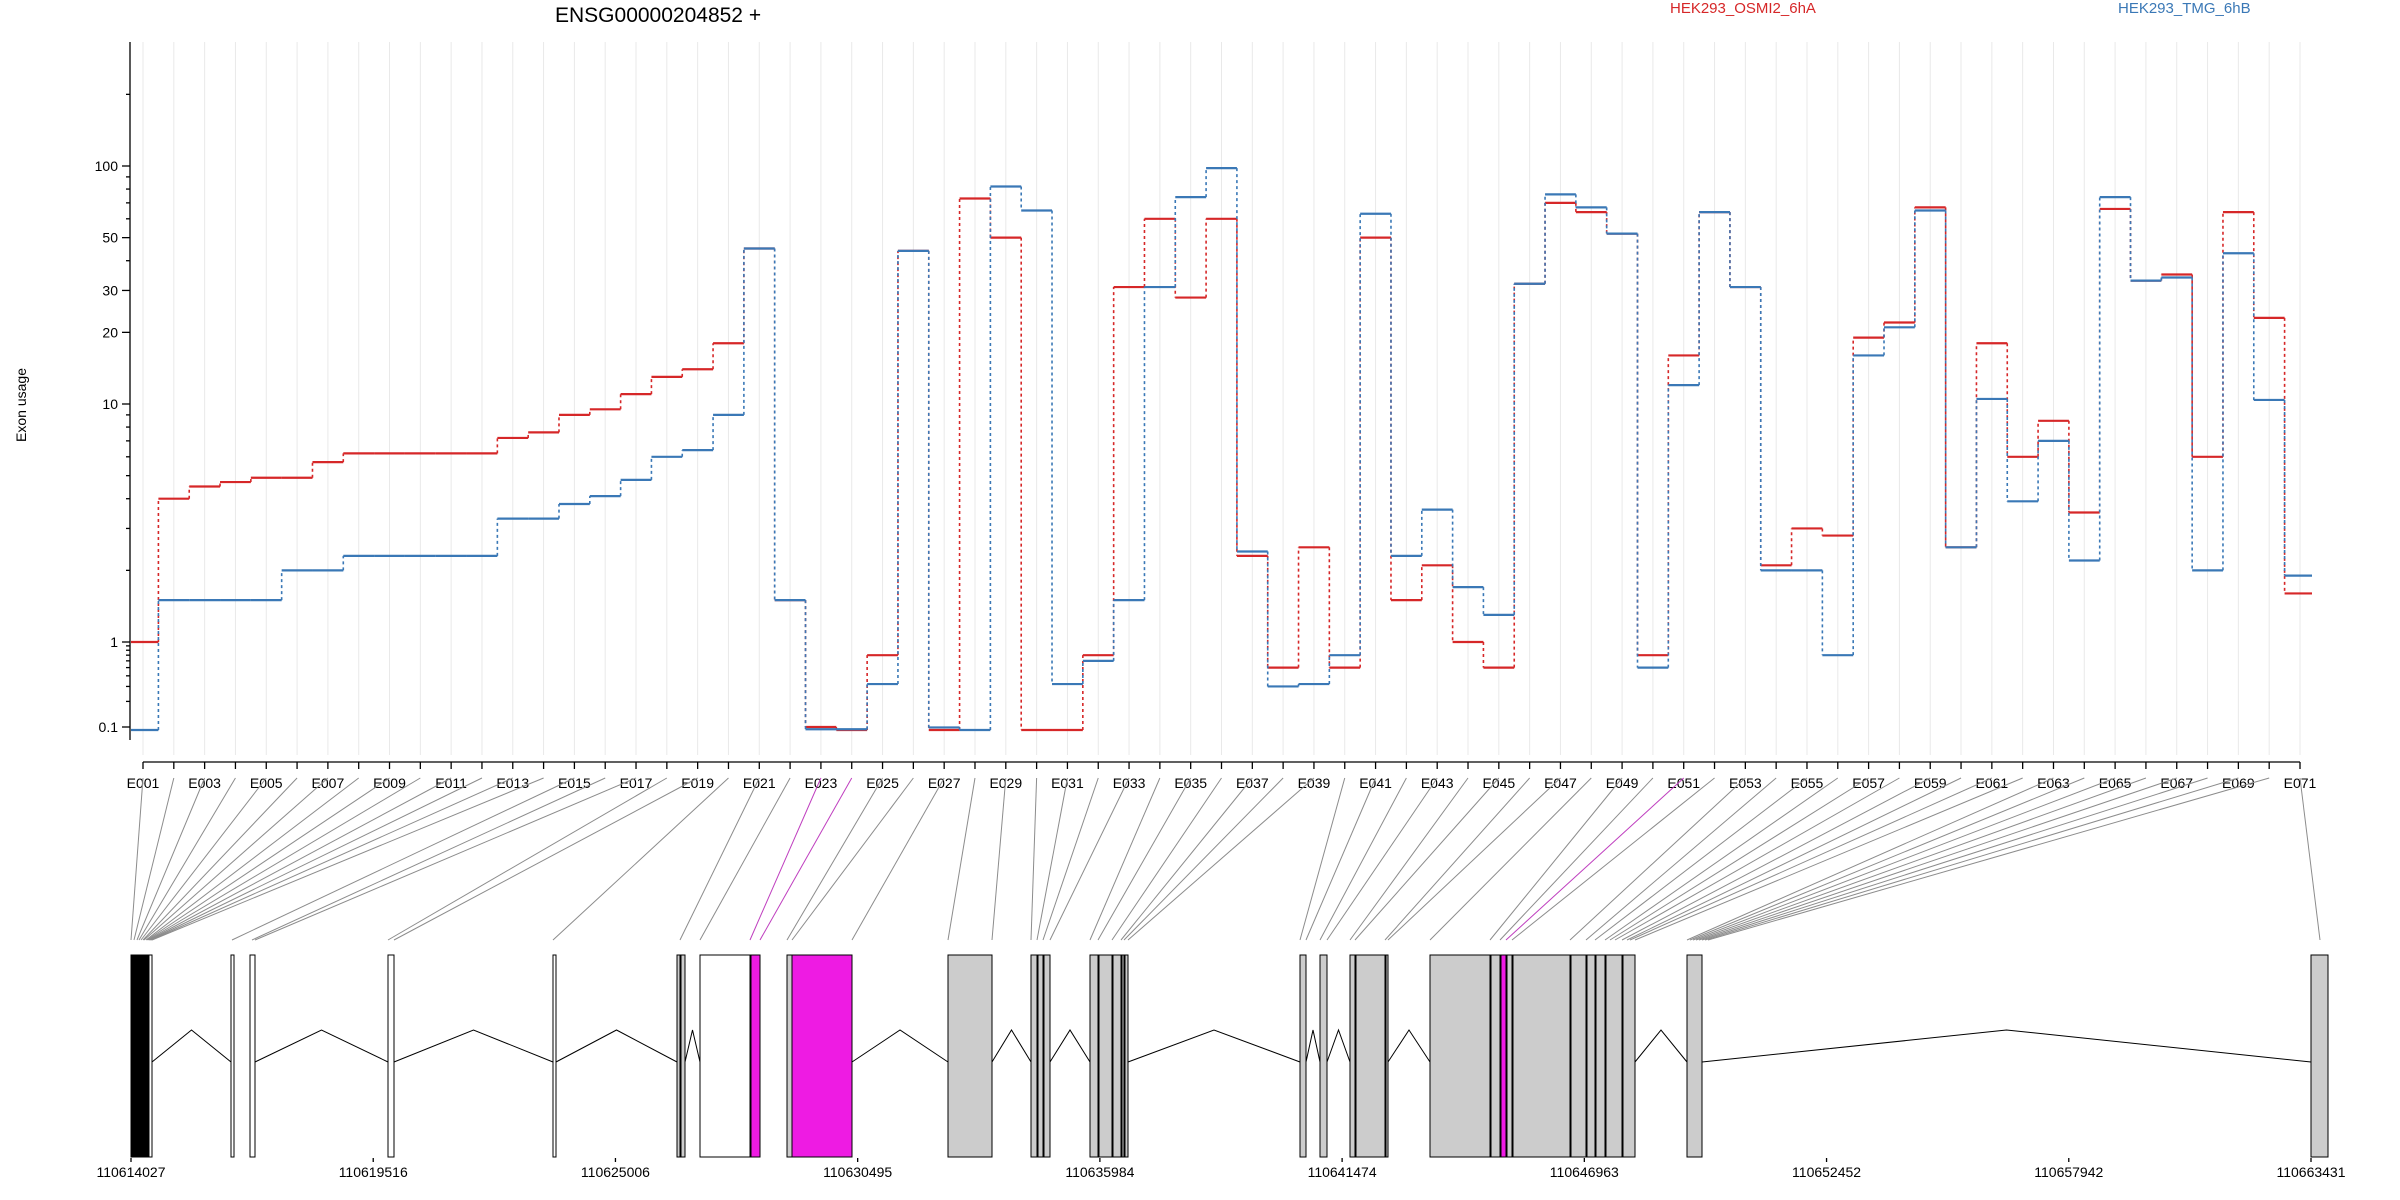 Image resolution: width=2400 pixels, height=1200 pixels. I want to click on exon-tick-label: E007, so click(328, 783).